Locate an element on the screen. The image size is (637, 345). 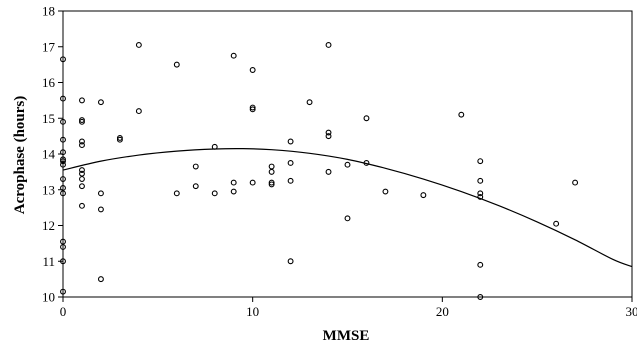
y-axis-ticks: 10 11 12 13 14 15 16 17 18 is located at coordinates (52, 154).